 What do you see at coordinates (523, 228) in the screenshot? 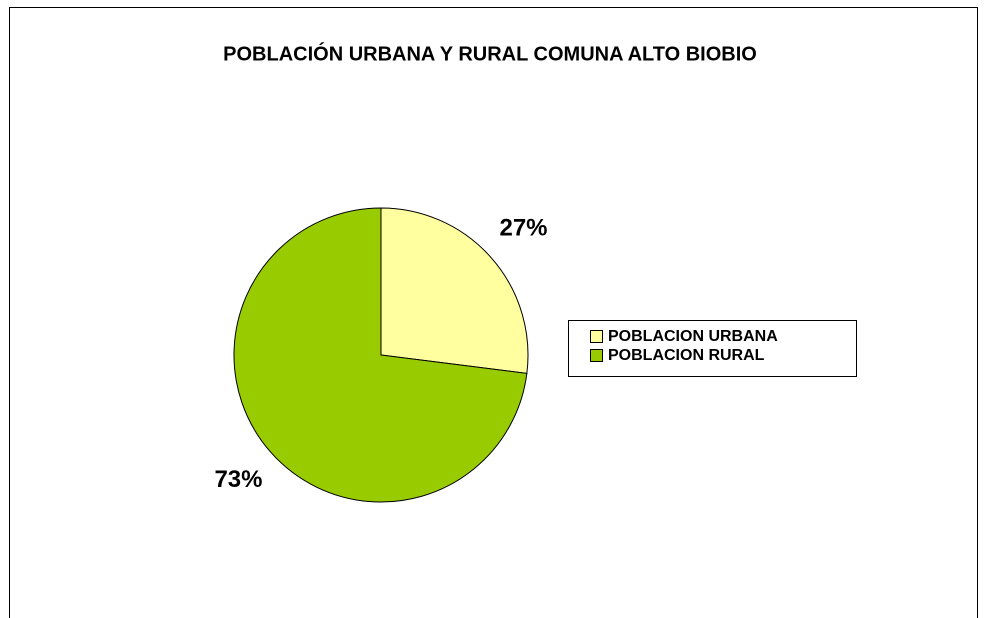
I see `data-label: 27%` at bounding box center [523, 228].